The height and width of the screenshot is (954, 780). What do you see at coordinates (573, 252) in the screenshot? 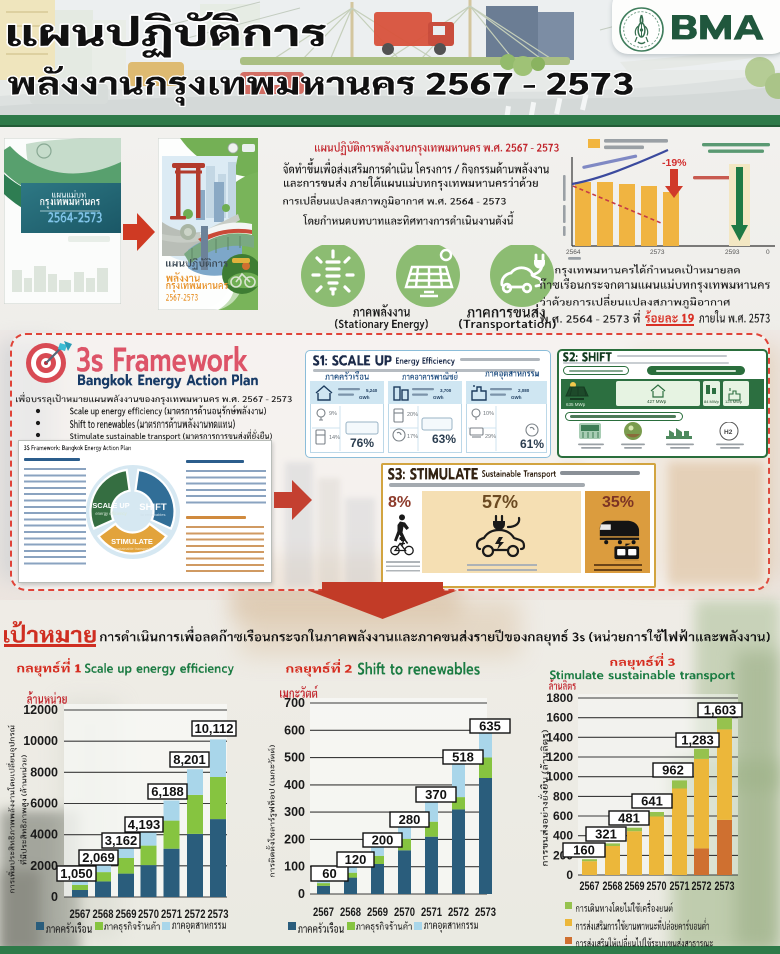
I see `svg-text: 2564` at bounding box center [573, 252].